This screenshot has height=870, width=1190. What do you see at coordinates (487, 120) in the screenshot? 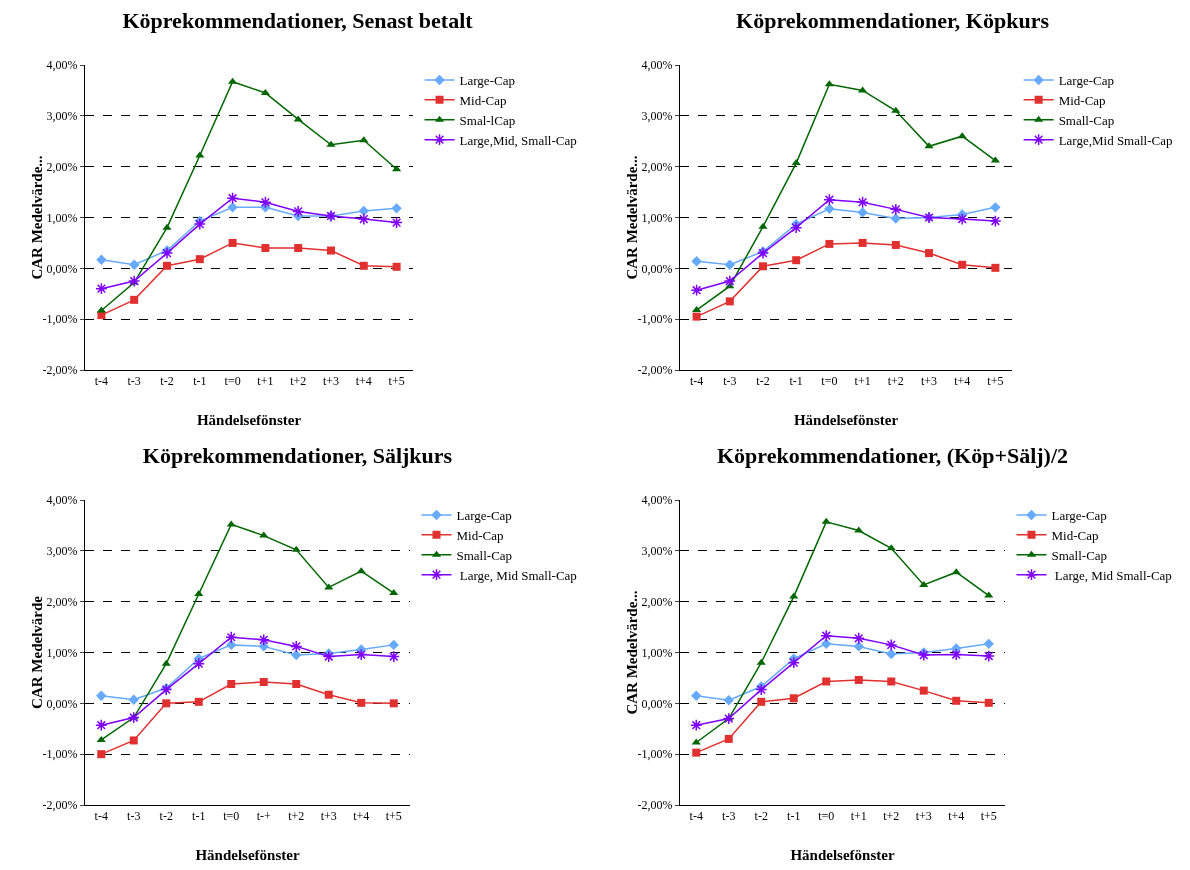
I see `legend-label: Smal-lCap` at bounding box center [487, 120].